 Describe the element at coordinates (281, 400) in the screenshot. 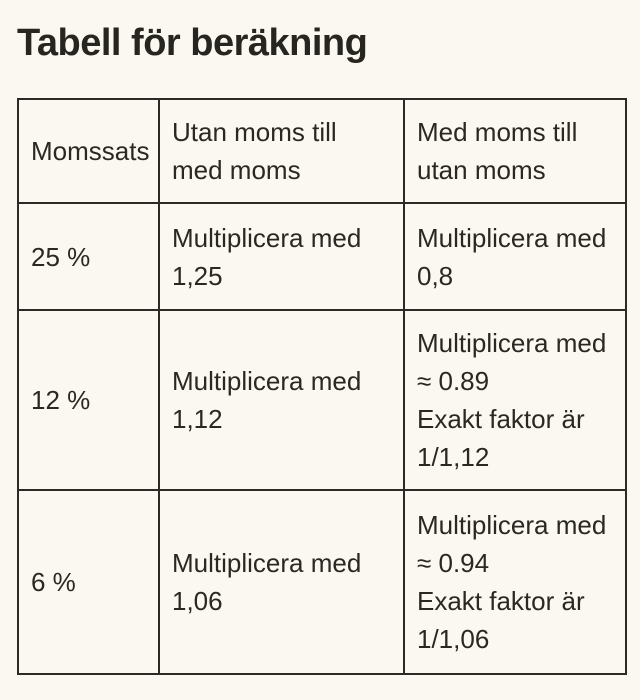

I see `cell-excl-to-incl: Multiplicera med 1,12` at that location.